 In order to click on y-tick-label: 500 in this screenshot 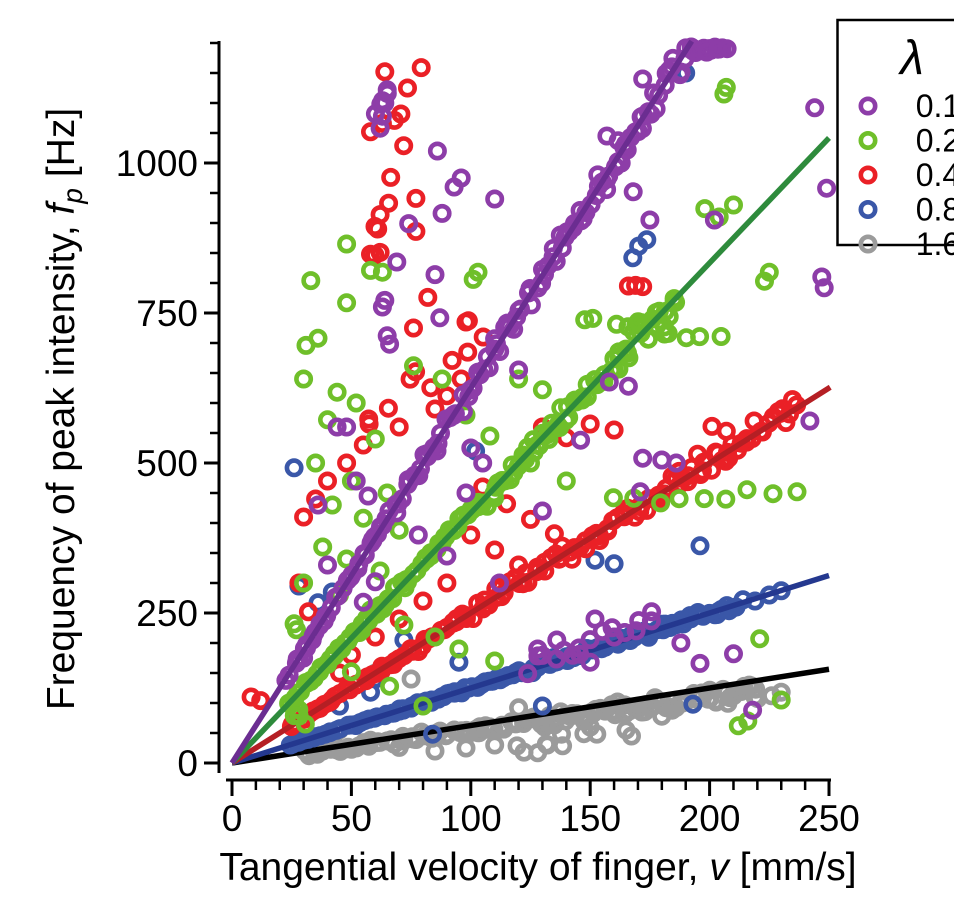, I will do `click(167, 463)`.